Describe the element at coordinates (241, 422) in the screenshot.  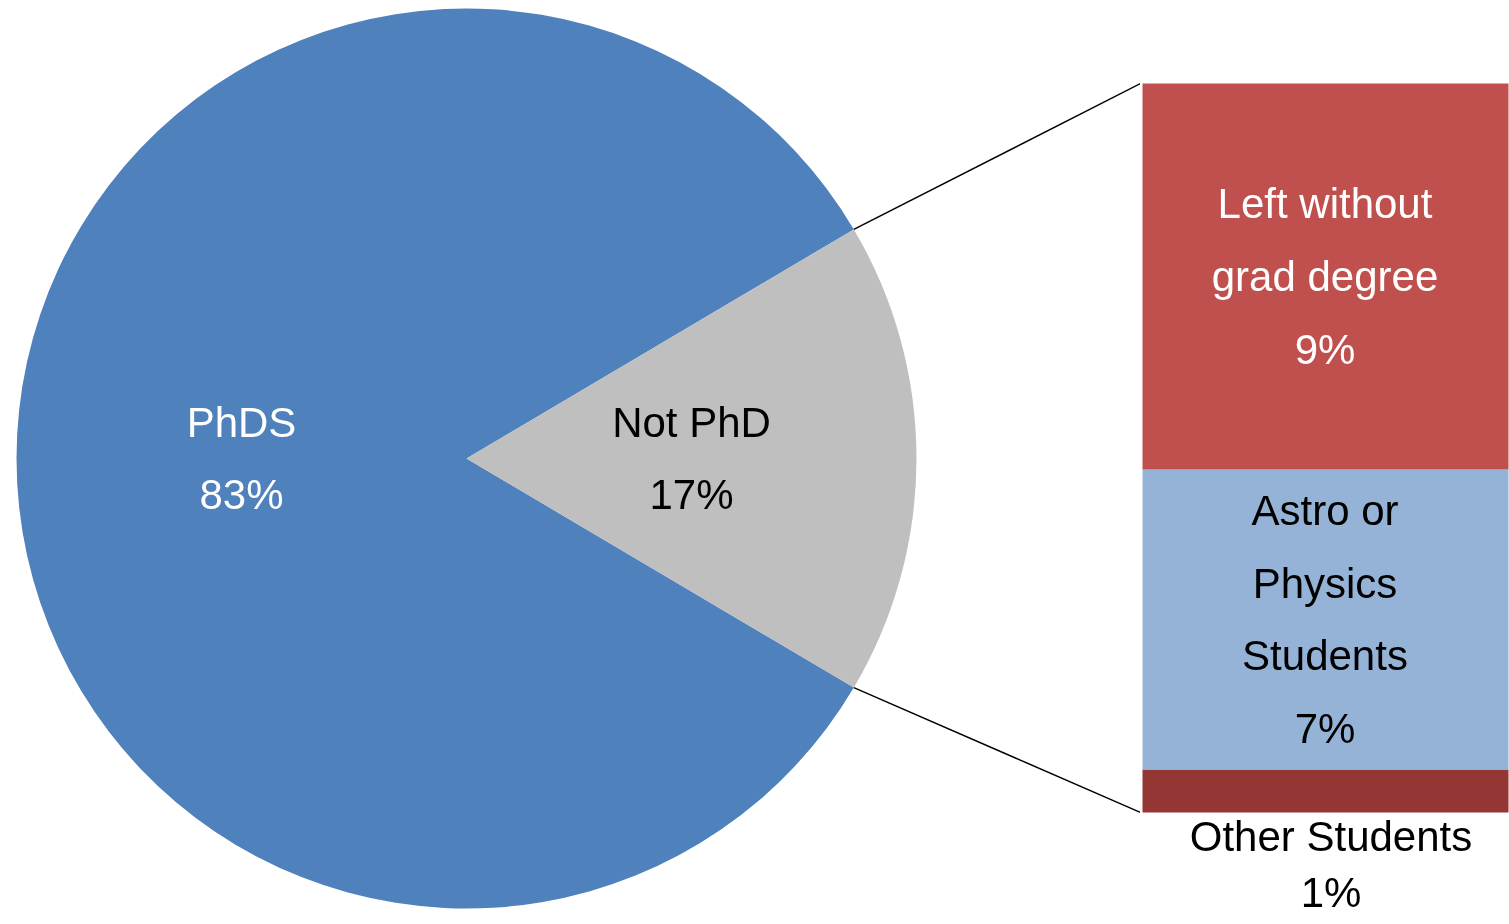
I see `slice-label: PhDS` at that location.